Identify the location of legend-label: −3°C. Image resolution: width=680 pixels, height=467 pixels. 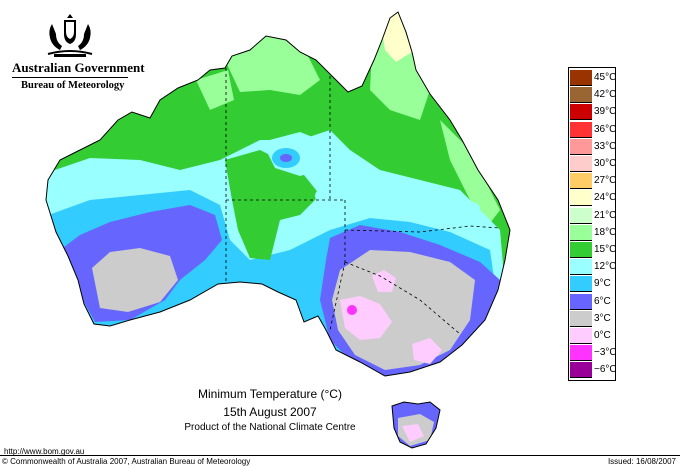
(605, 353).